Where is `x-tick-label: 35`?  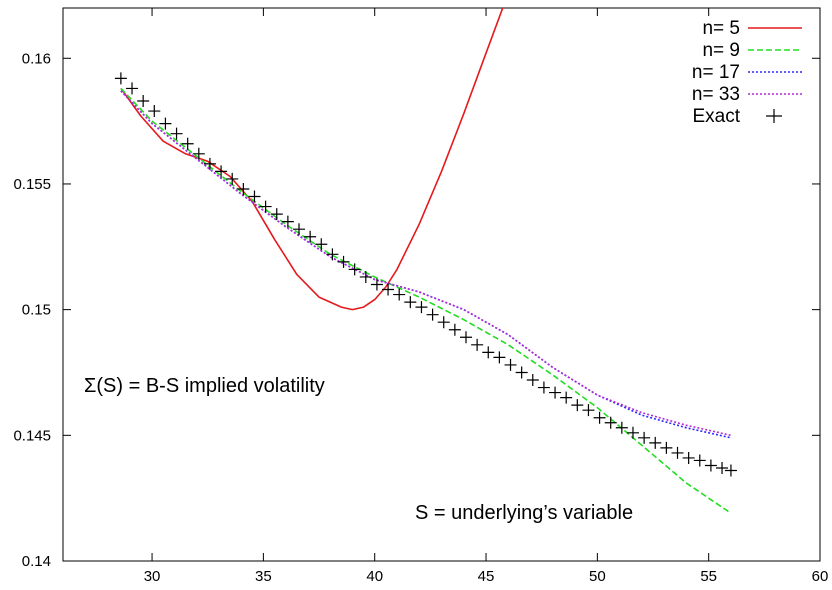 x-tick-label: 35 is located at coordinates (263, 576).